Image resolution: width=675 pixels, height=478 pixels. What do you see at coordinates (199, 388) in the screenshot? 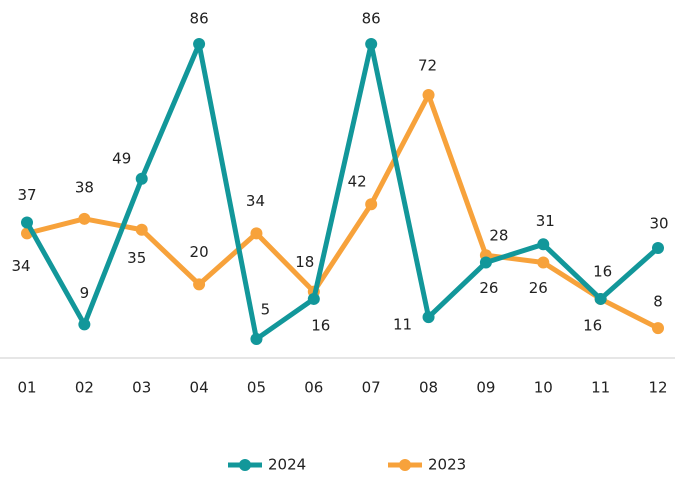
I see `x-tick-label: 04` at bounding box center [199, 388].